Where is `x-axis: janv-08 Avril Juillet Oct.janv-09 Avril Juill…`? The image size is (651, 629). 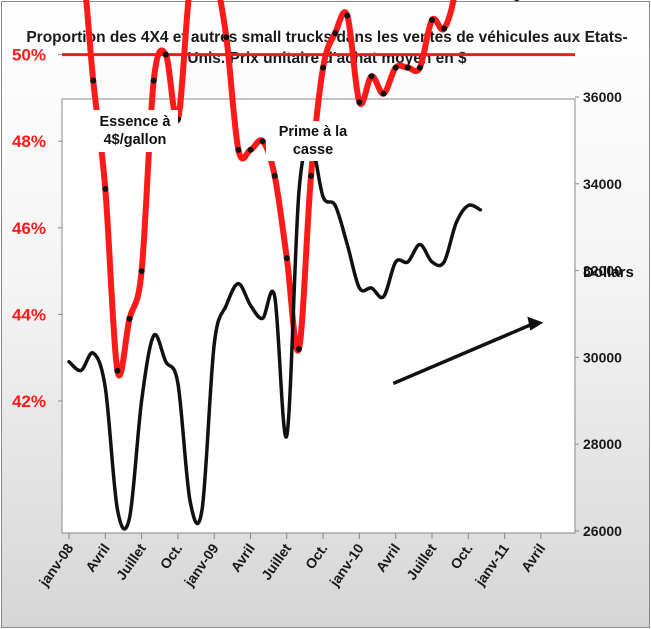 x-axis: janv-08 Avril Juillet Oct.janv-09 Avril Juill… is located at coordinates (291, 561).